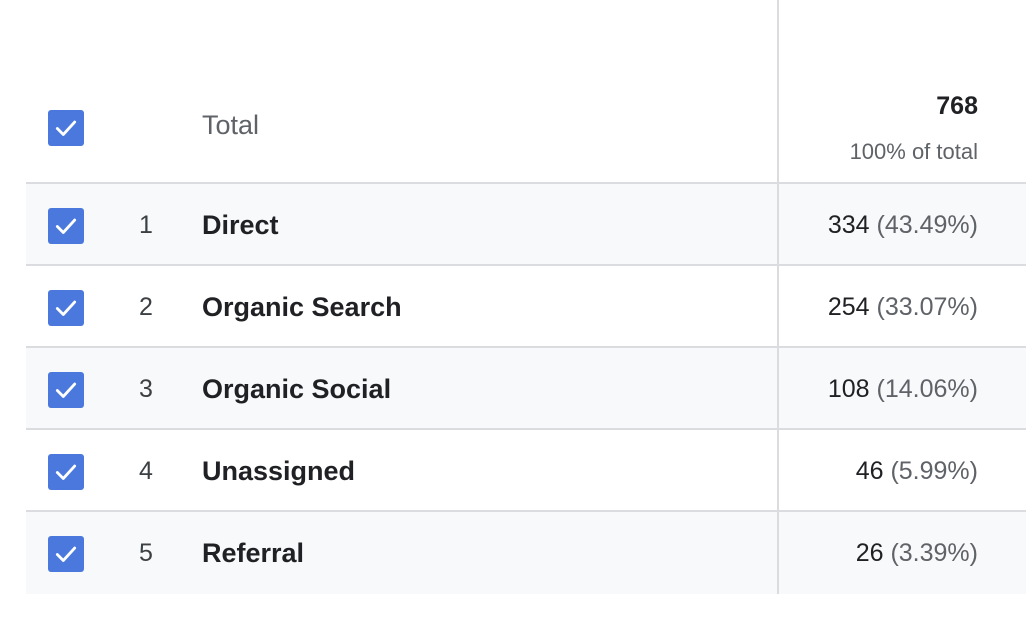  What do you see at coordinates (934, 553) in the screenshot?
I see `row-percent: (3.39%)` at bounding box center [934, 553].